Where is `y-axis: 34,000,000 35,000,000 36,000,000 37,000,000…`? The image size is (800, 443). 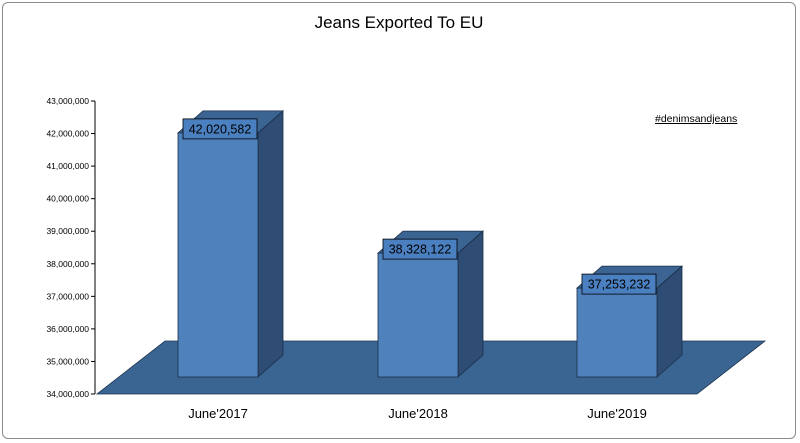
y-axis: 34,000,000 35,000,000 36,000,000 37,000,000… is located at coordinates (71, 247).